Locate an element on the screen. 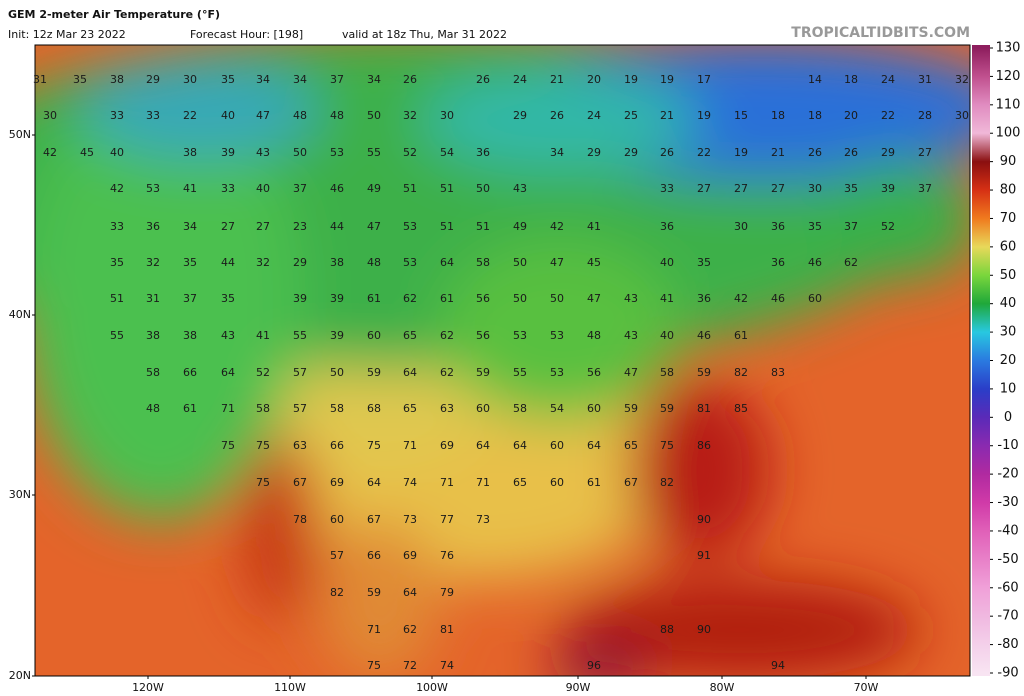 The image size is (1024, 696). station-temperature: 68 is located at coordinates (374, 408).